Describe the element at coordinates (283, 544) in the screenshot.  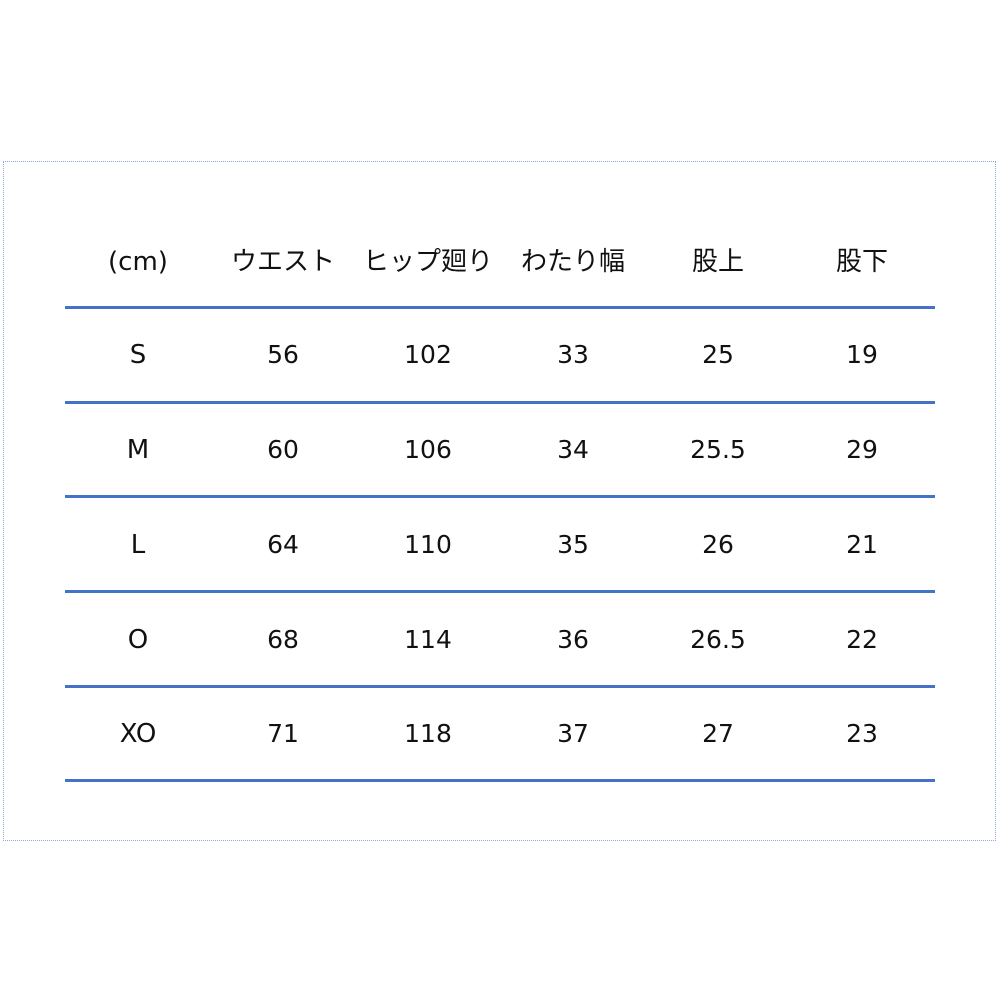
I see `table-cell: 64` at that location.